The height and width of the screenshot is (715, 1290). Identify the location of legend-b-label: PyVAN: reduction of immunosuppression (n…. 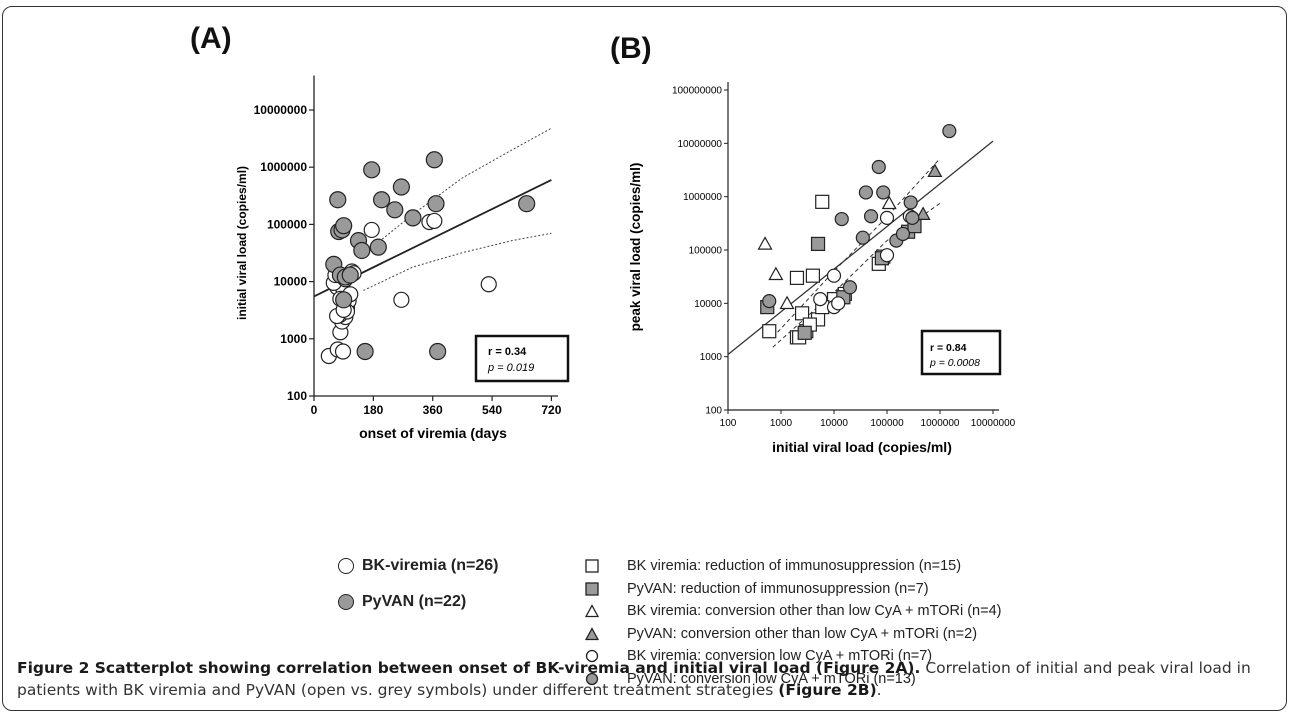
(778, 588).